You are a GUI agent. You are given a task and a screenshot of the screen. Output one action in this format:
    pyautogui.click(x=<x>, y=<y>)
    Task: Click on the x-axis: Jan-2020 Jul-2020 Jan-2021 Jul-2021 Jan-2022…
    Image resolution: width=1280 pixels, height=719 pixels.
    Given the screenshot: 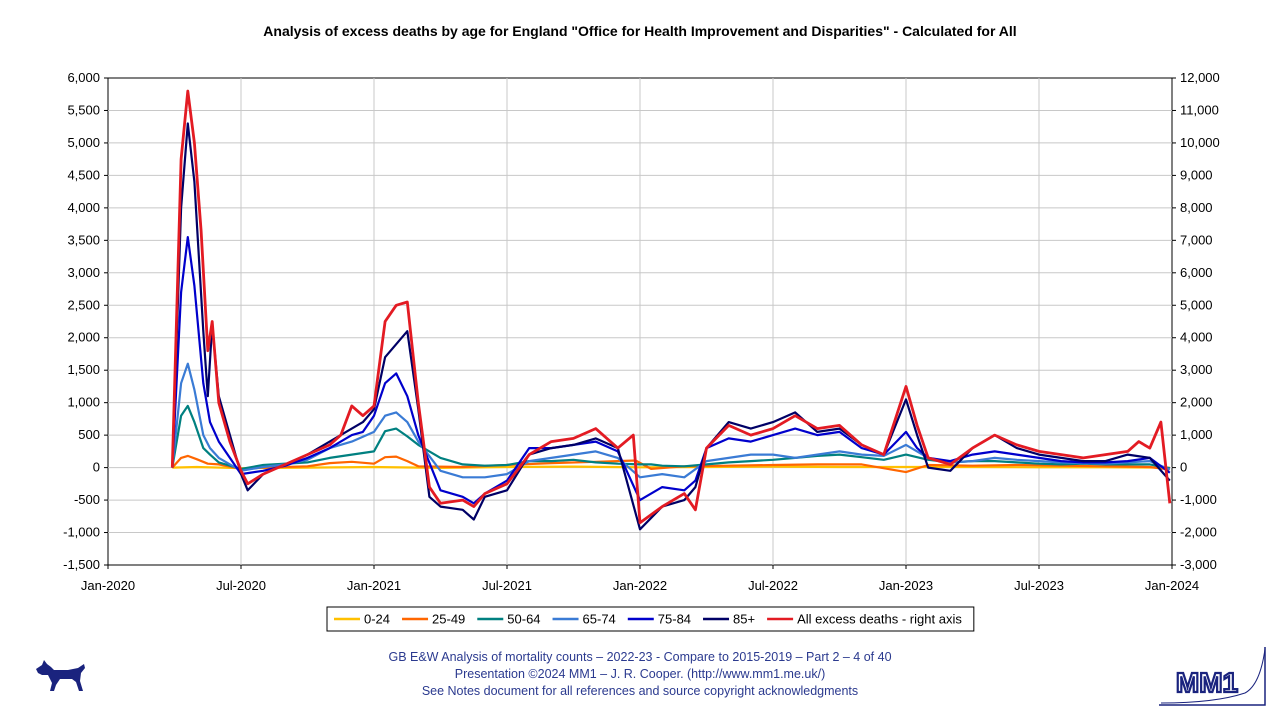 What is the action you would take?
    pyautogui.click(x=640, y=579)
    